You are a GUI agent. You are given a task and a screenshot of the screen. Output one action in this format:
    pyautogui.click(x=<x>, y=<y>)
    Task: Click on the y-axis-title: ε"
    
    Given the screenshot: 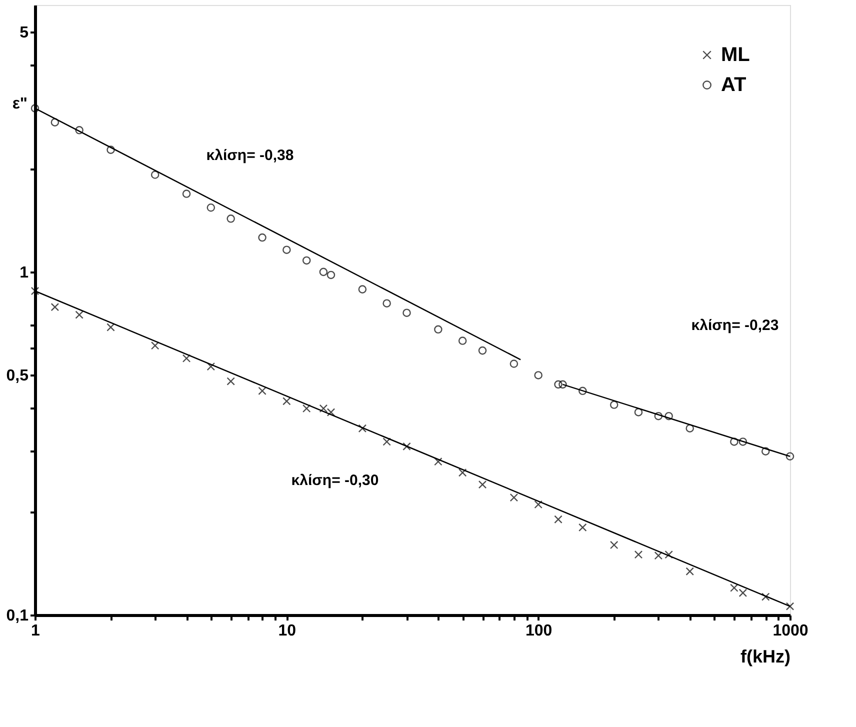 What is the action you would take?
    pyautogui.click(x=20, y=104)
    